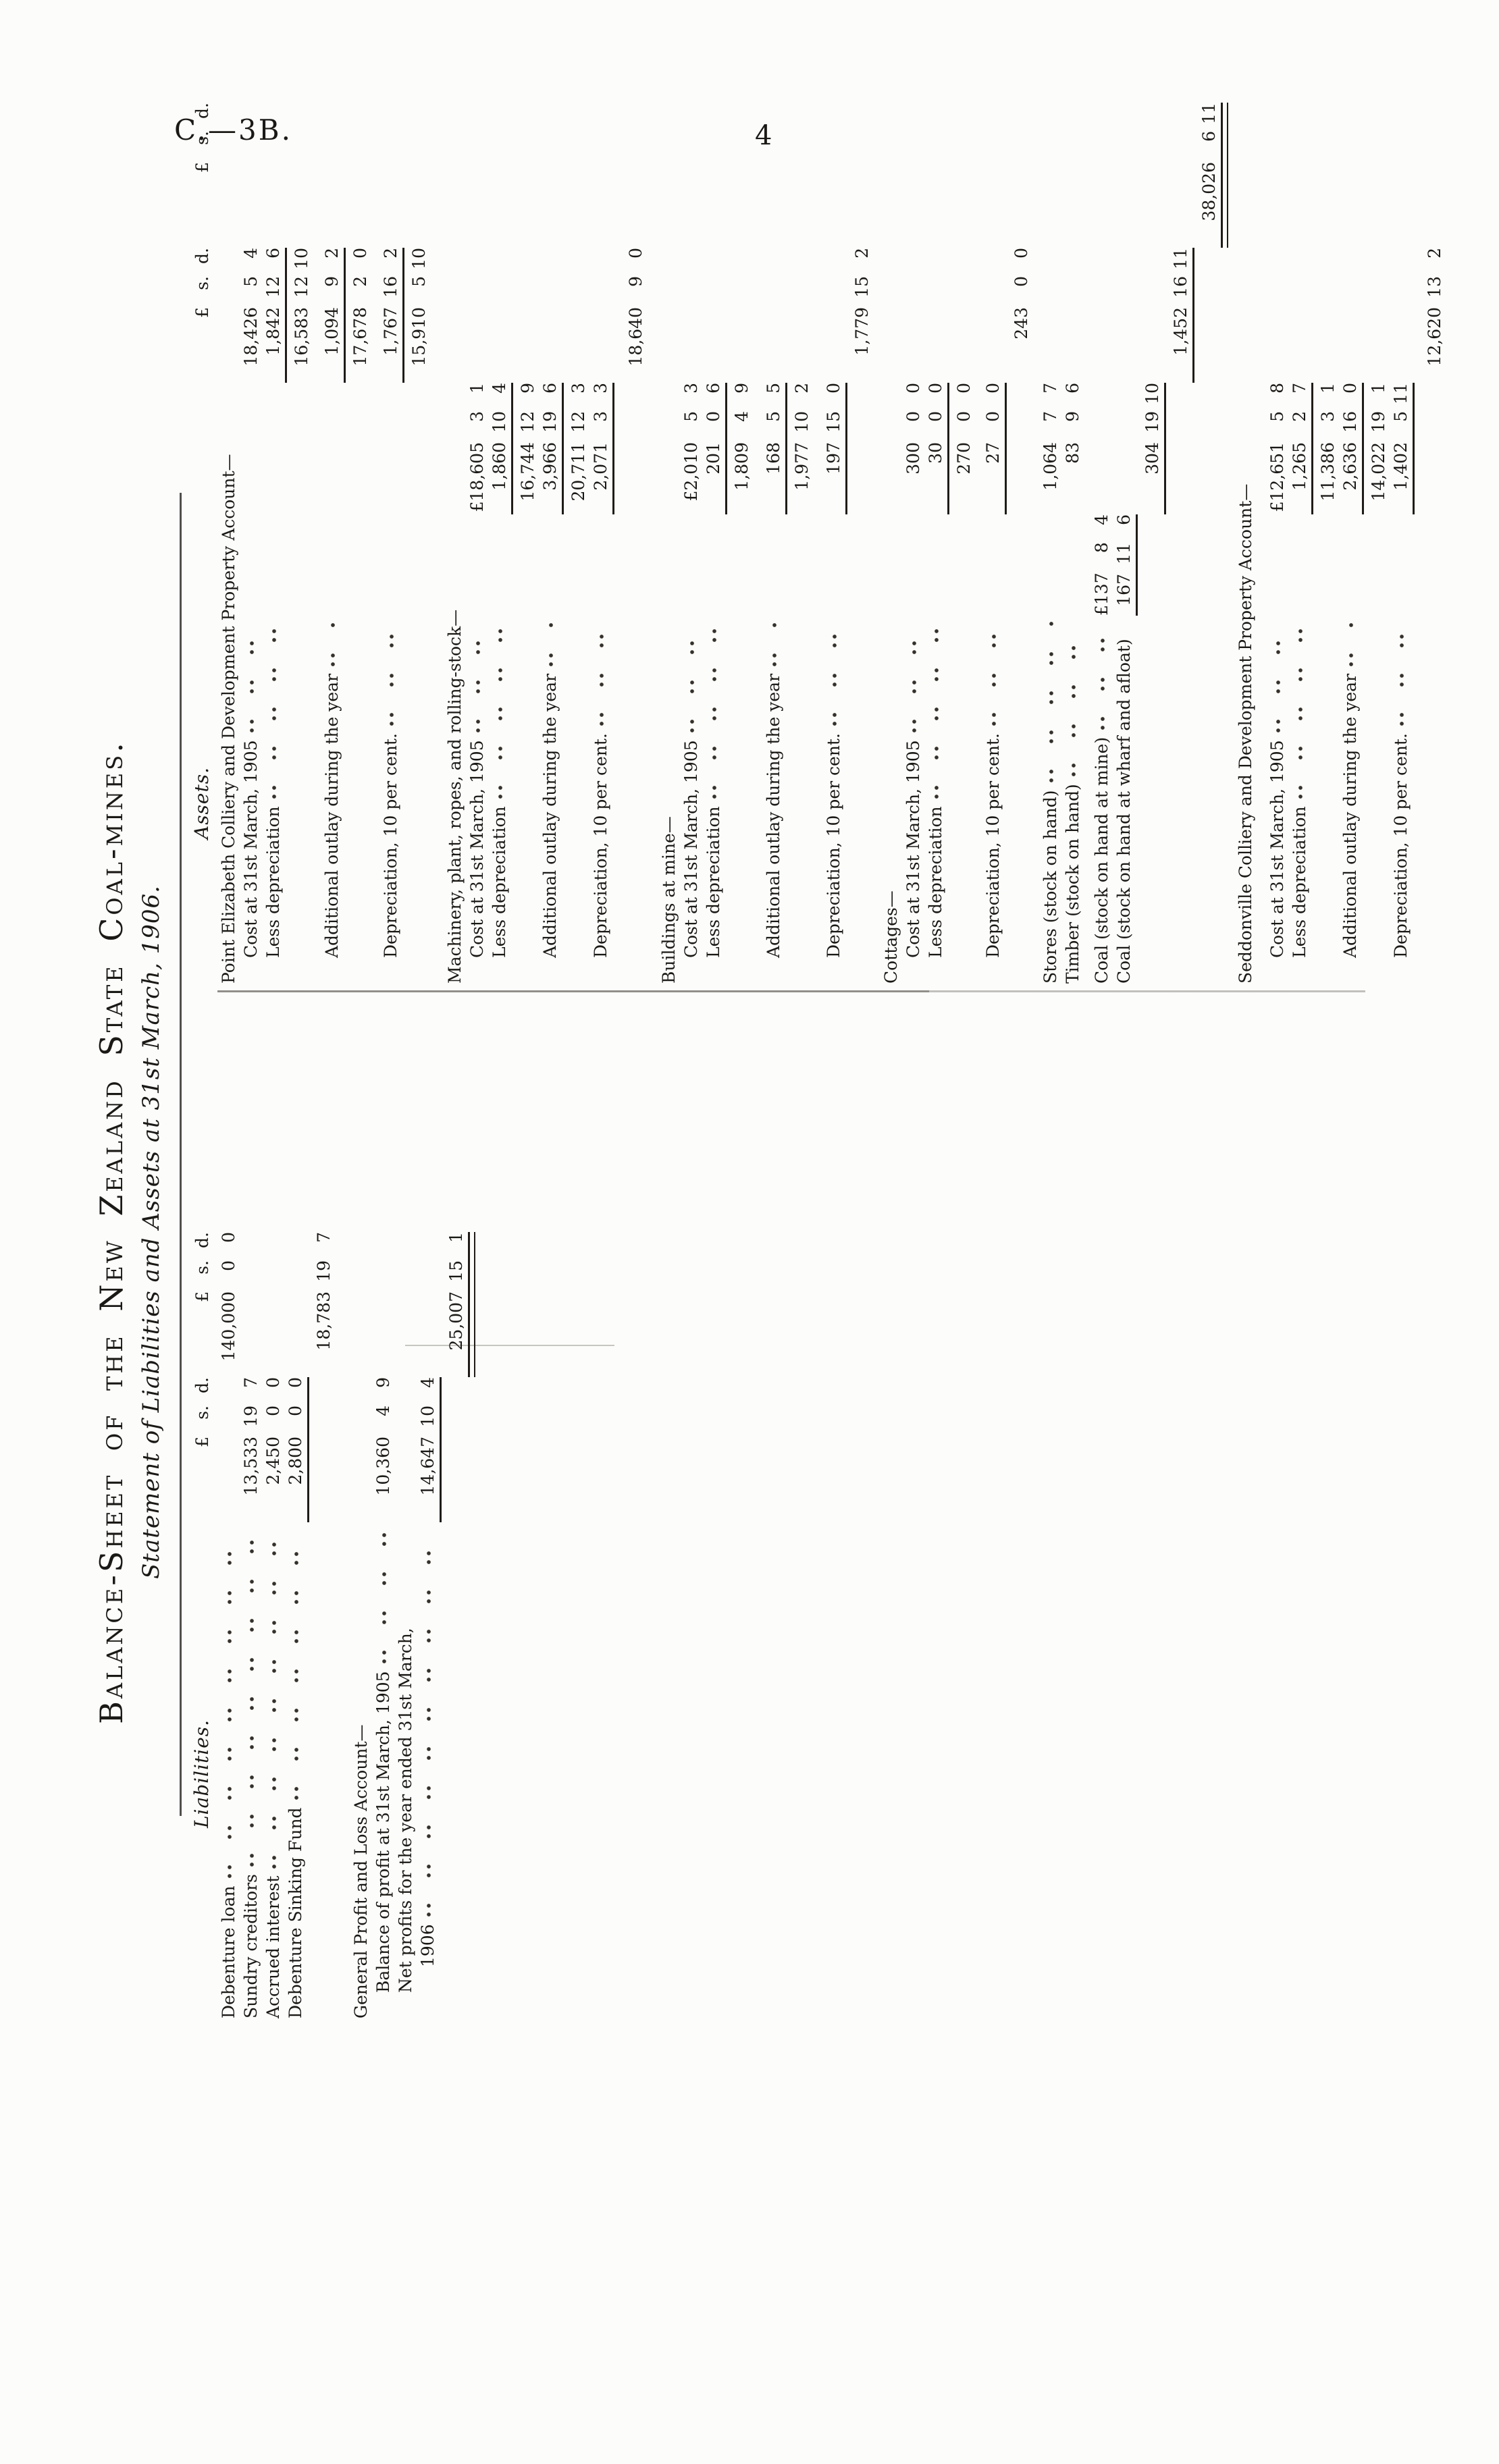 The image size is (1499, 2464). What do you see at coordinates (295, 1912) in the screenshot?
I see `row-label: Debenture Sinking Fund` at bounding box center [295, 1912].